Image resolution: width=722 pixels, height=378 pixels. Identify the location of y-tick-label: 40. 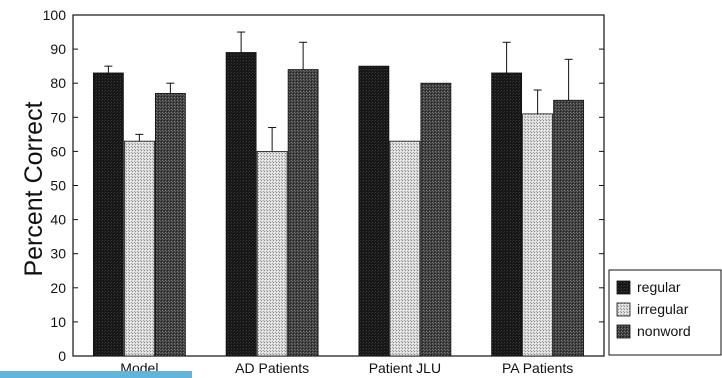
(58, 220).